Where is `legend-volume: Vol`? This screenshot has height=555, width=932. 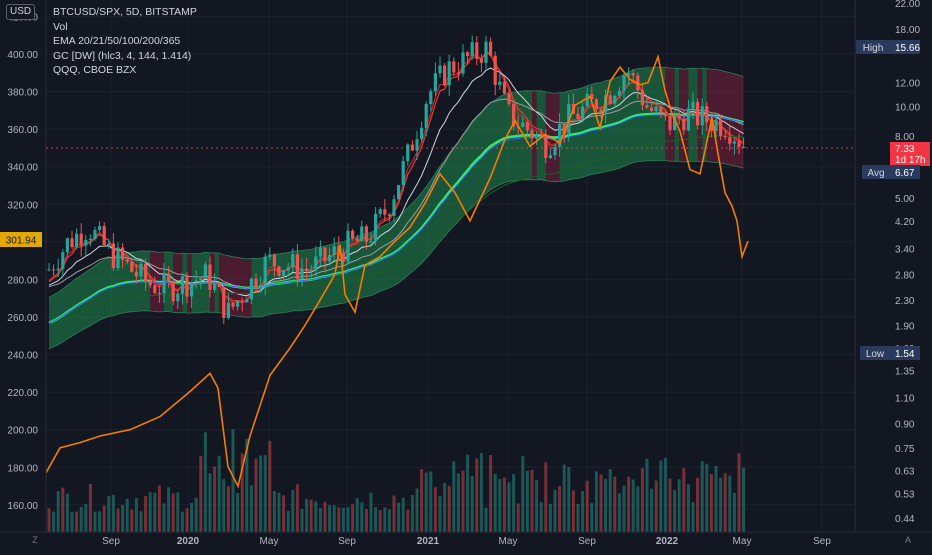 legend-volume: Vol is located at coordinates (60, 26).